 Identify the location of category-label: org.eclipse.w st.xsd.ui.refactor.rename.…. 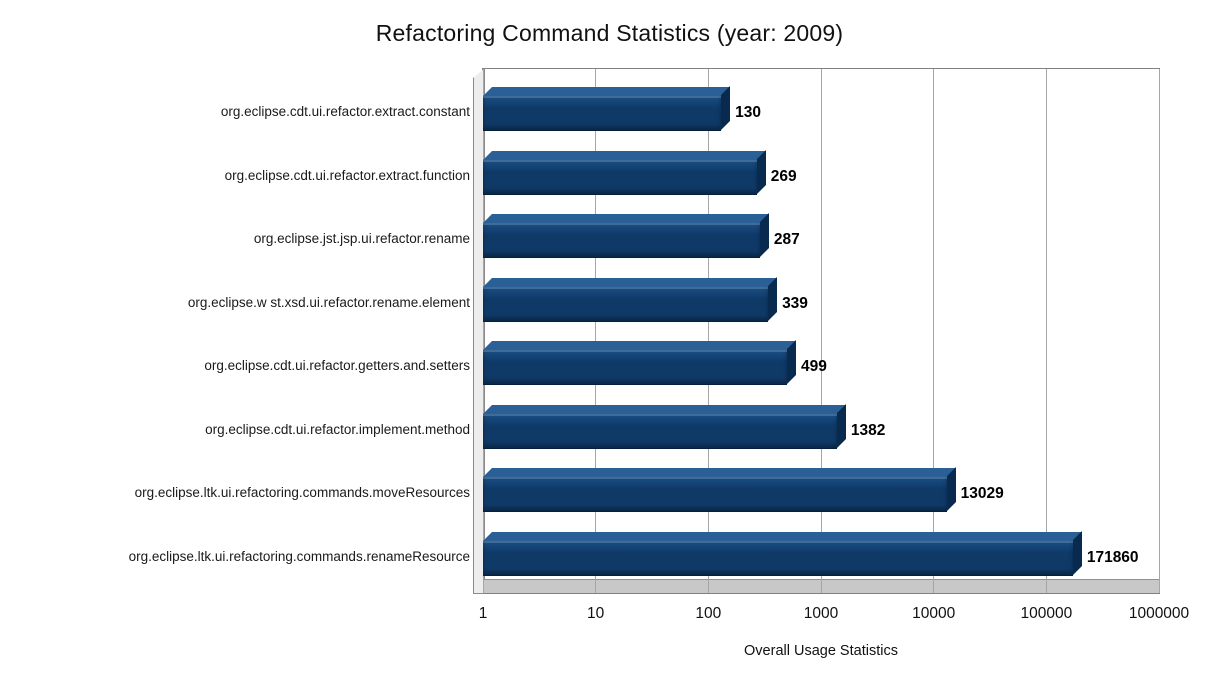
(328, 302).